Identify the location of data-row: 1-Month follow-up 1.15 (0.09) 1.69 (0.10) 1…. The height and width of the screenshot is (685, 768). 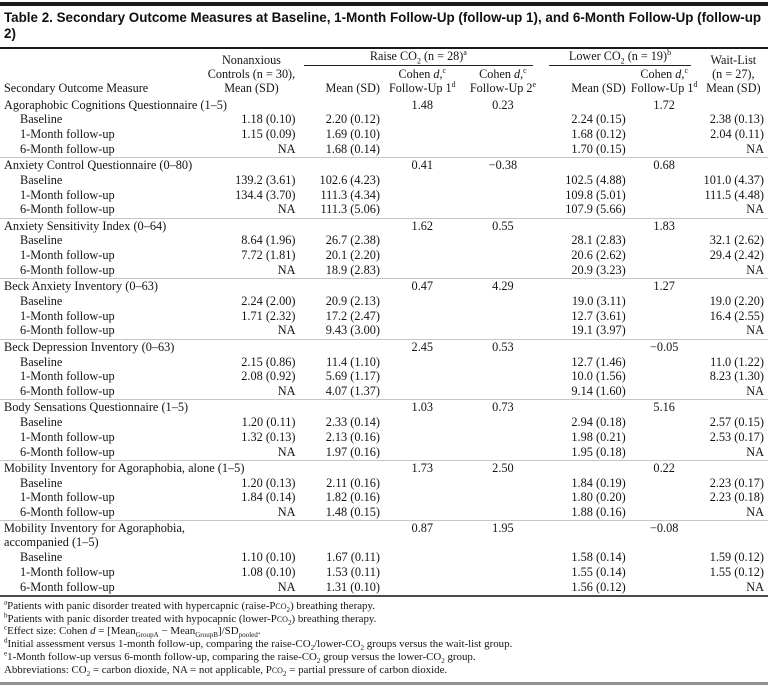
(384, 135).